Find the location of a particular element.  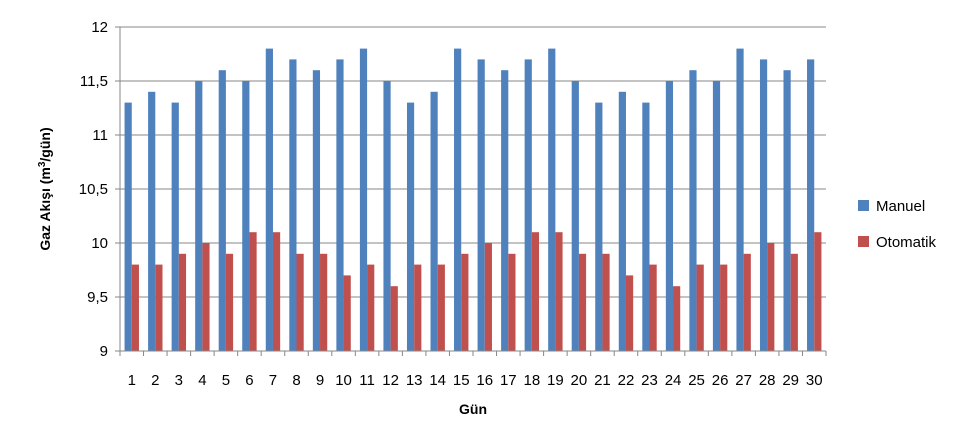

x-tick-label: 19 is located at coordinates (555, 380).